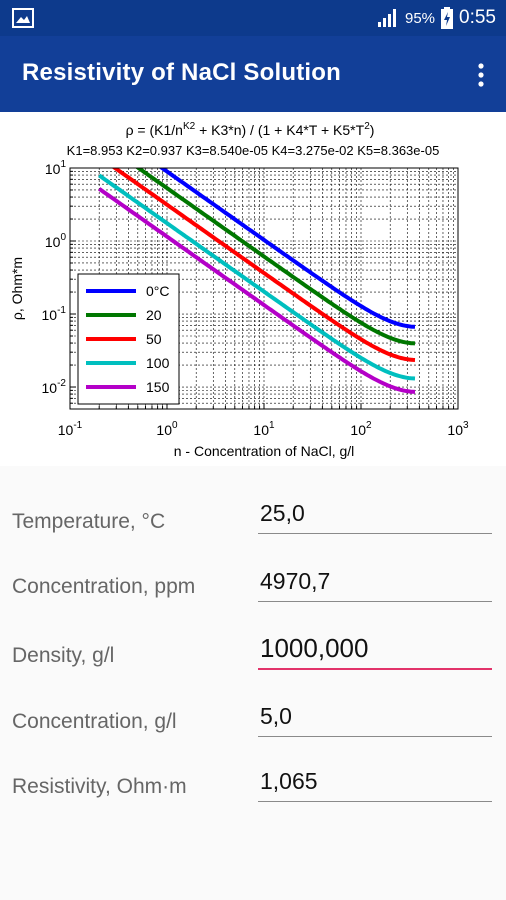  What do you see at coordinates (477, 17) in the screenshot?
I see `clock: 0:55` at bounding box center [477, 17].